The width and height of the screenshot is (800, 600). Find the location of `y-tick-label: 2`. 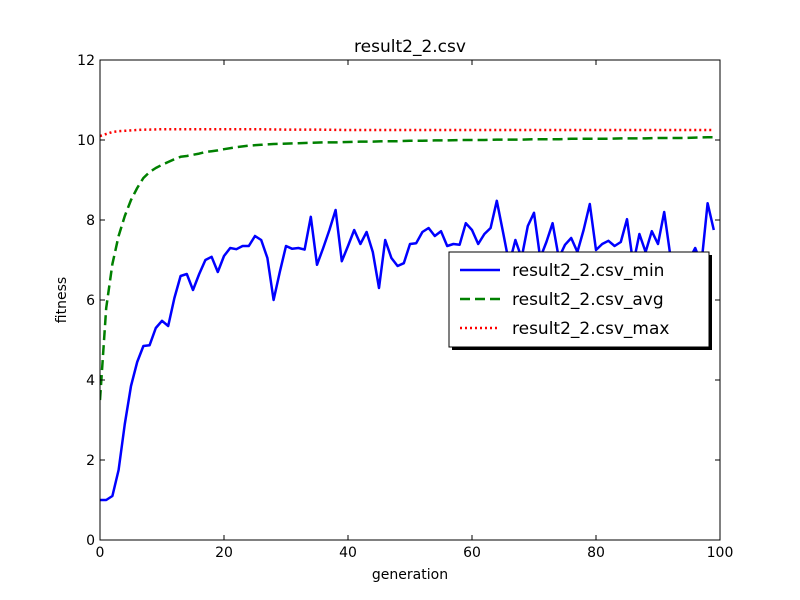

y-tick-label: 2 is located at coordinates (90, 461).